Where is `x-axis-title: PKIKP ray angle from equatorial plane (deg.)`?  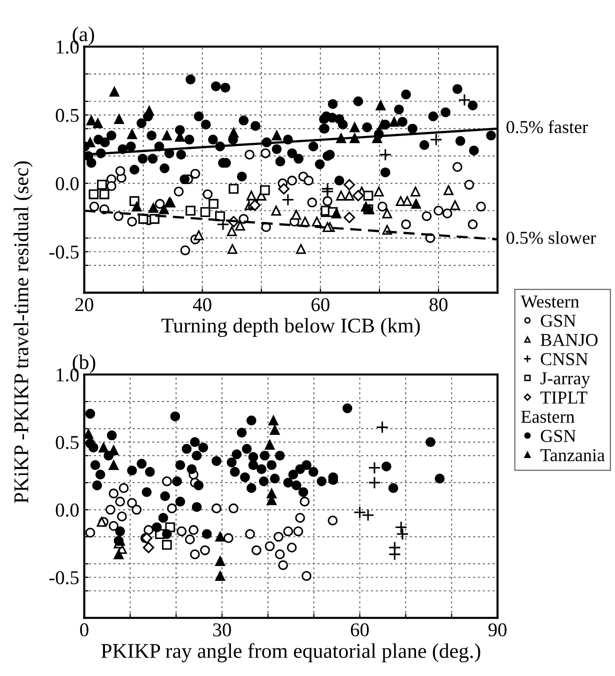 x-axis-title: PKIKP ray angle from equatorial plane (deg.) is located at coordinates (290, 652).